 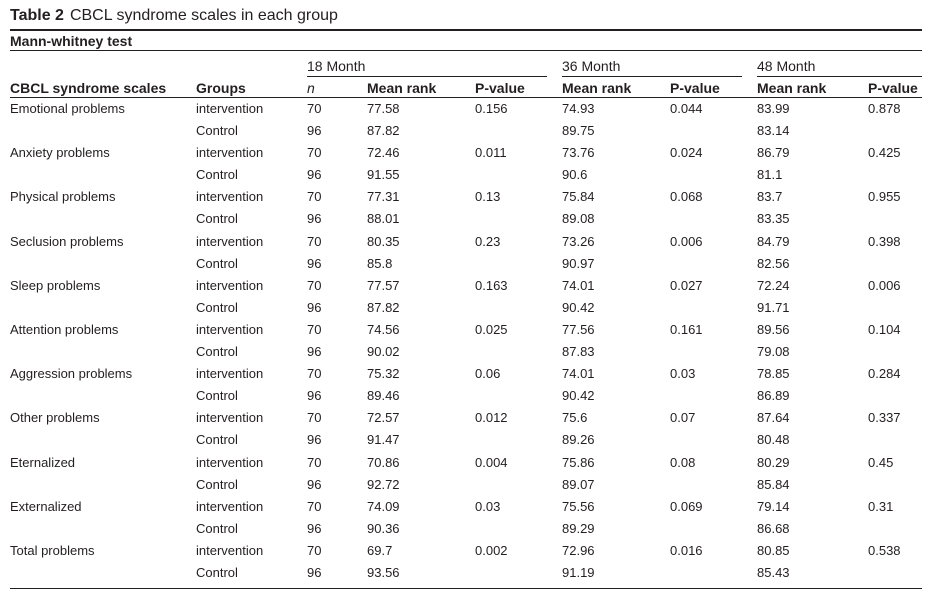 I want to click on table-row: Control 96 90.36 89.29 86.68, so click(x=466, y=529).